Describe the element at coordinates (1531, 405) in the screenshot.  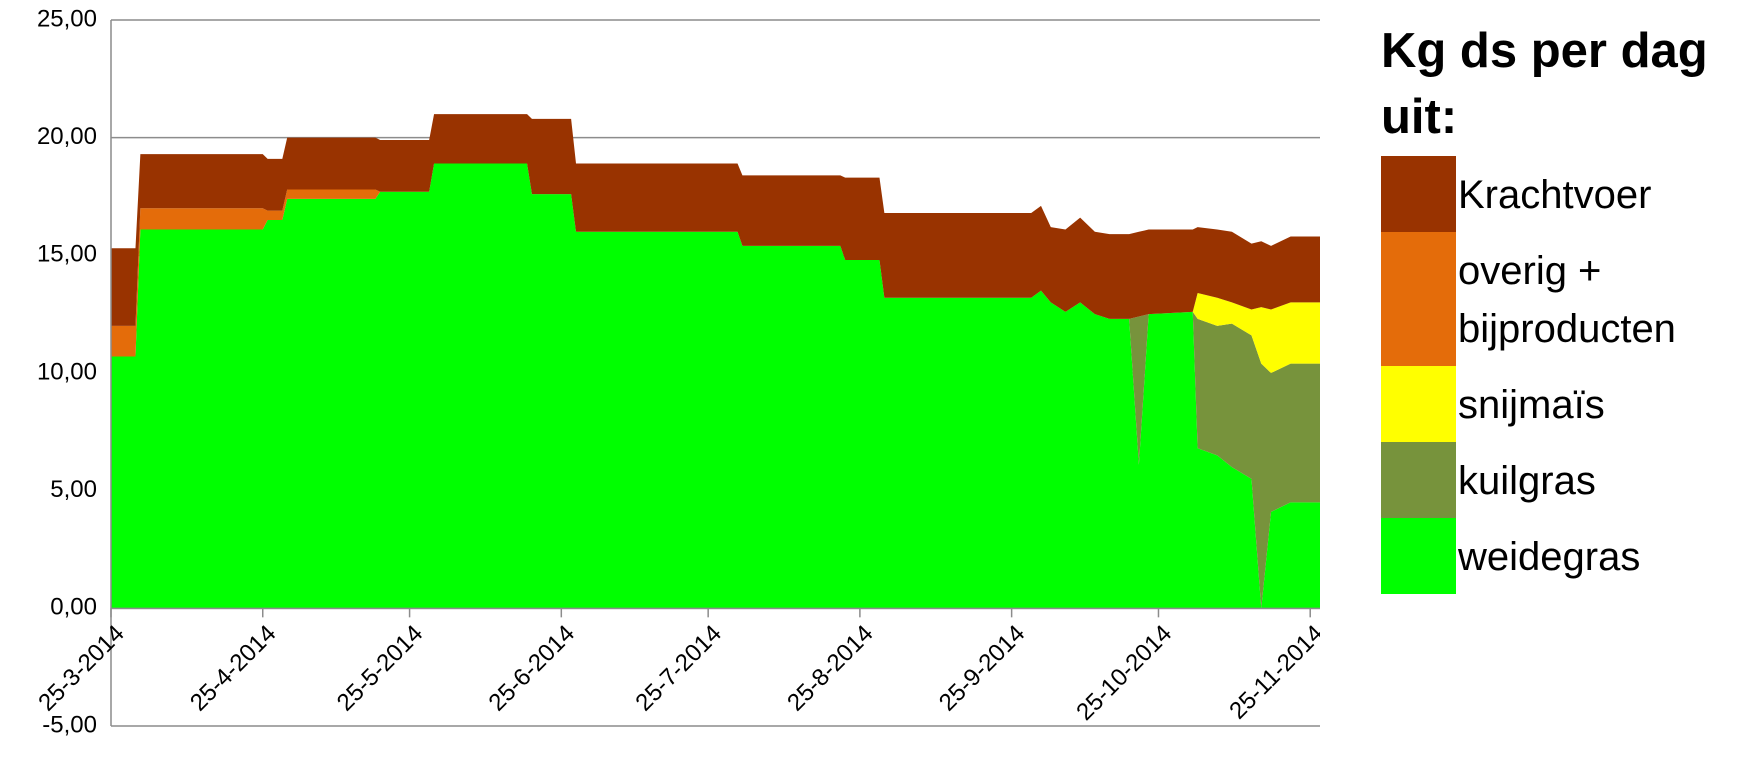
I see `legend-label: snijmaïs` at that location.